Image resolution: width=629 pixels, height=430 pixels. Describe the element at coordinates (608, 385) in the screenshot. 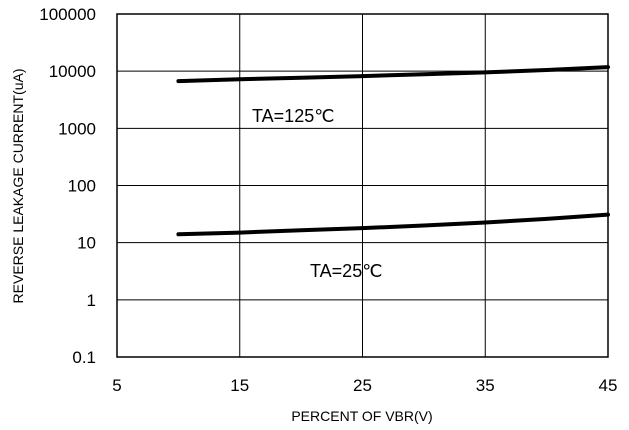

I see `x-tick-label: 45` at that location.